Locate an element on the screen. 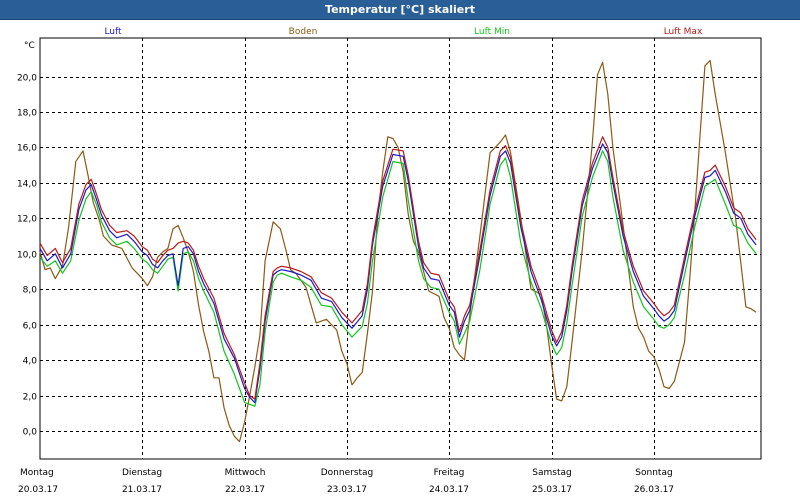  x-tick-day: Freitag is located at coordinates (449, 473).